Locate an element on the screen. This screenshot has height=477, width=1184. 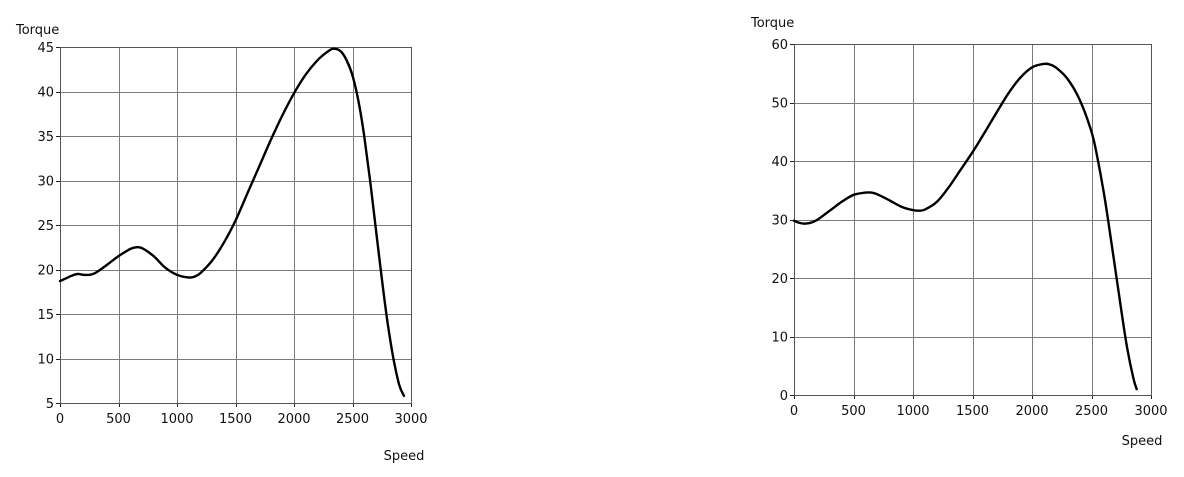
y-tick-label: 5 is located at coordinates (50, 404).